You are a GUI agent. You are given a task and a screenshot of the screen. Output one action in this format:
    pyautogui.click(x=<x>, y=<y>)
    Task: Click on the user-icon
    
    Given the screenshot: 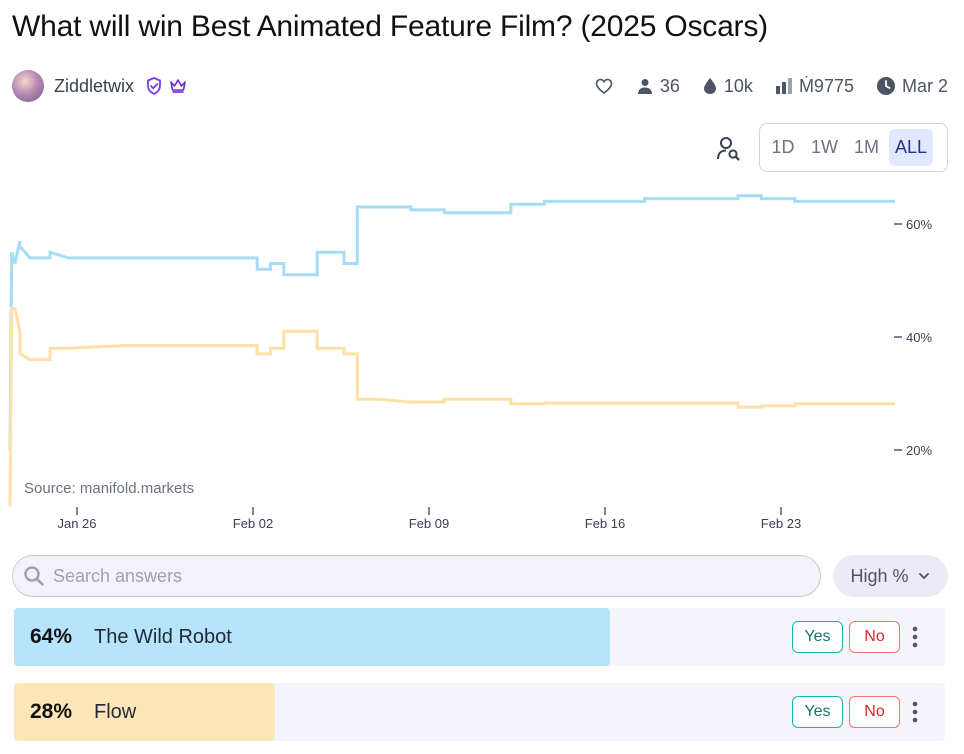 What is the action you would take?
    pyautogui.click(x=644, y=86)
    